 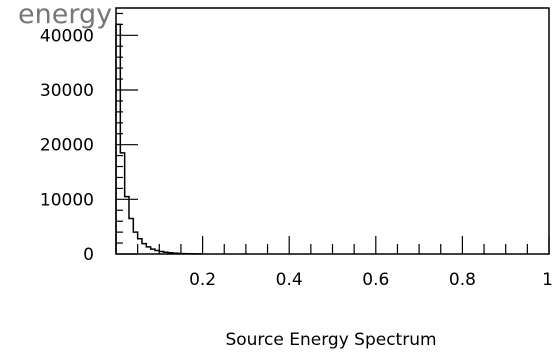 What do you see at coordinates (289, 280) in the screenshot?
I see `x-tick-label: 0.4` at bounding box center [289, 280].